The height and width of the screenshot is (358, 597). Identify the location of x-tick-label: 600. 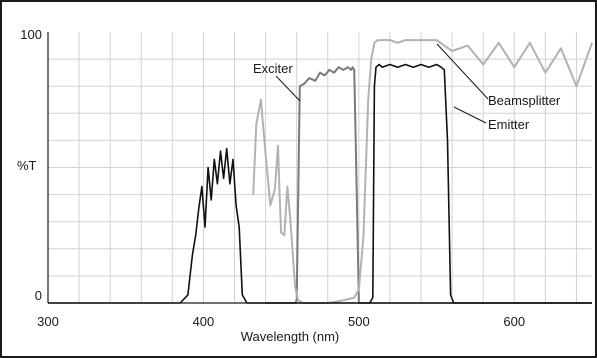
(514, 321).